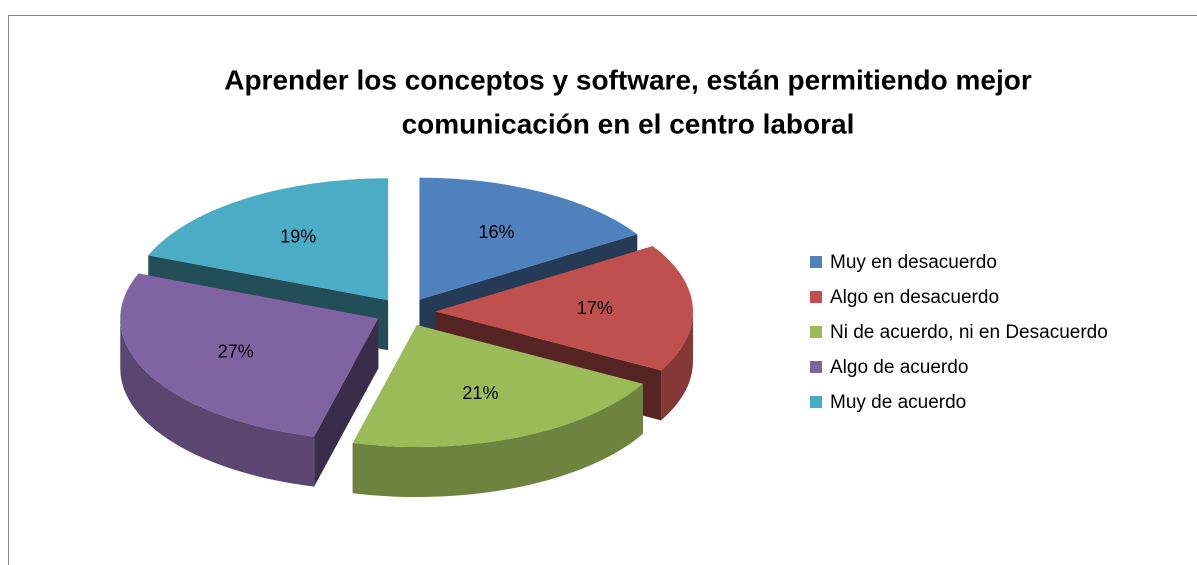 This screenshot has width=1197, height=565. Describe the element at coordinates (236, 352) in the screenshot. I see `data-label: 27%` at that location.